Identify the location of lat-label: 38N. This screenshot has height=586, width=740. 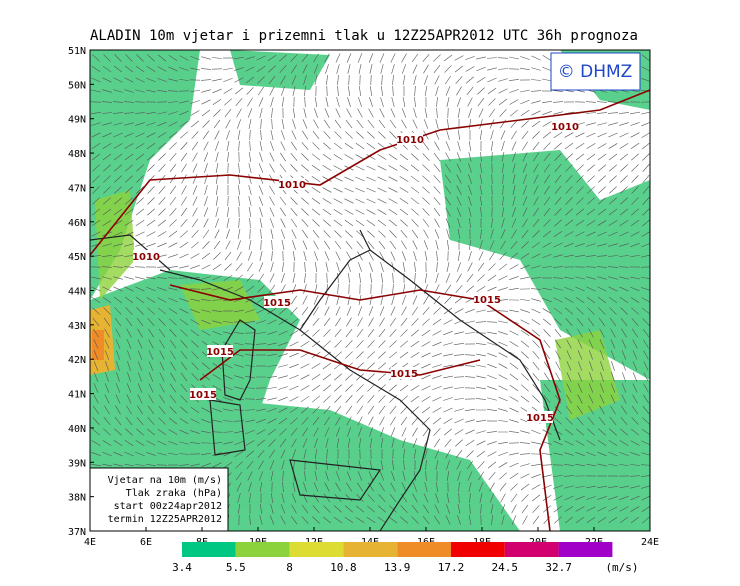
(77, 498).